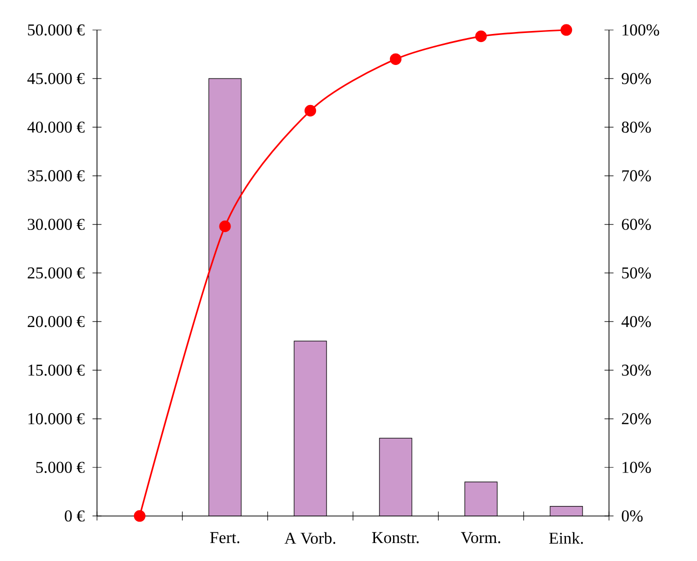  I want to click on y-tick-label: 10.000 €, so click(56, 418).